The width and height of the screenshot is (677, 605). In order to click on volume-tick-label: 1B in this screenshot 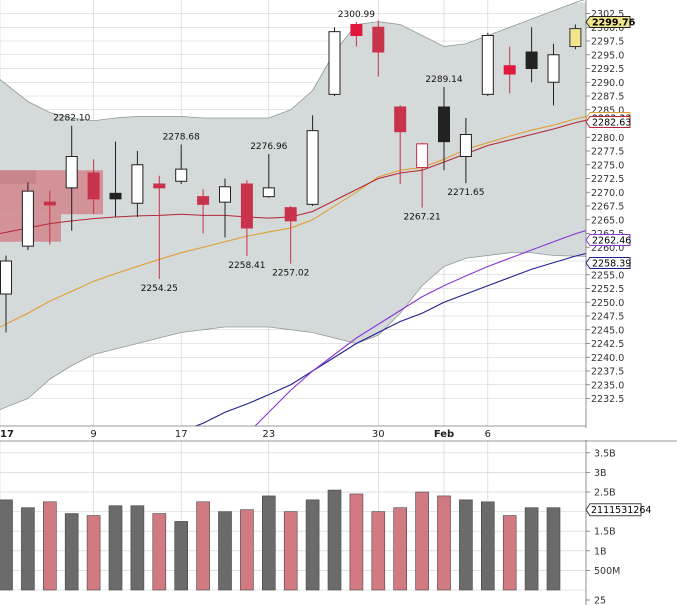, I will do `click(600, 551)`.